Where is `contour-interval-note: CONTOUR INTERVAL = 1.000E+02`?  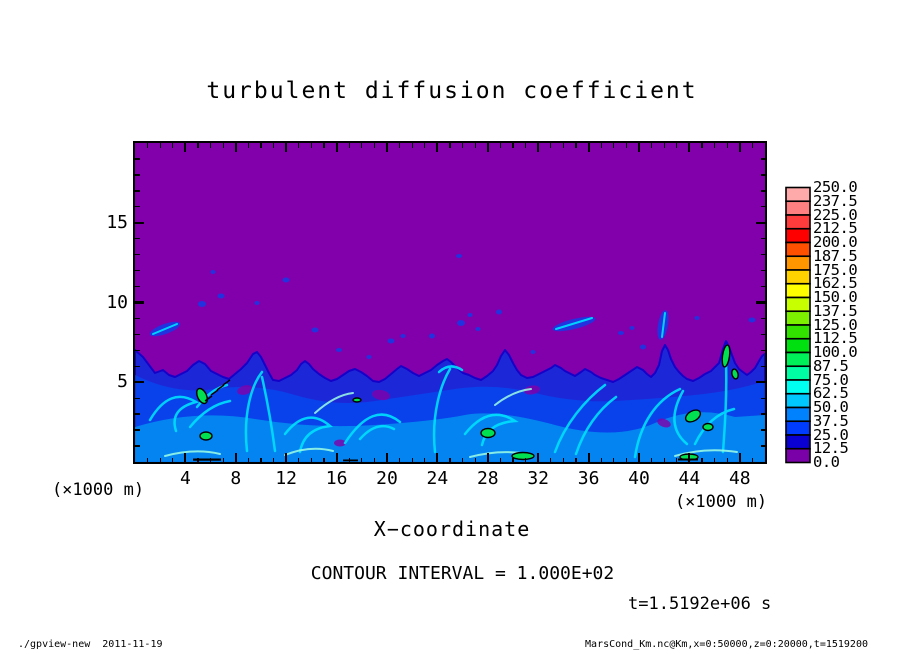
contour-interval-note: CONTOUR INTERVAL = 1.000E+02 is located at coordinates (462, 573).